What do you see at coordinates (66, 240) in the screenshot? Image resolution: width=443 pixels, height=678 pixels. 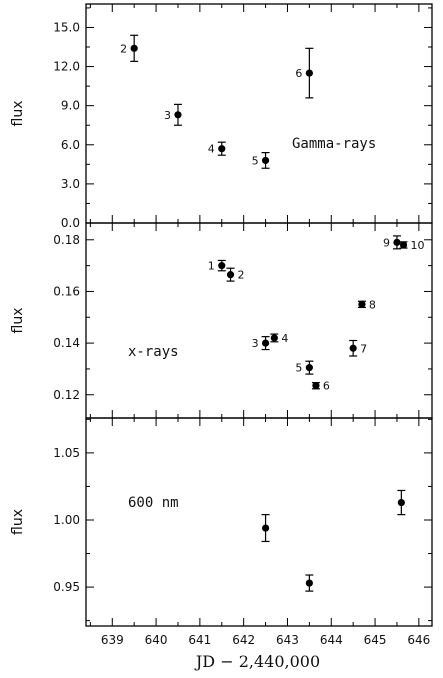 I see `panel-2-ytick-label: 0.18` at bounding box center [66, 240].